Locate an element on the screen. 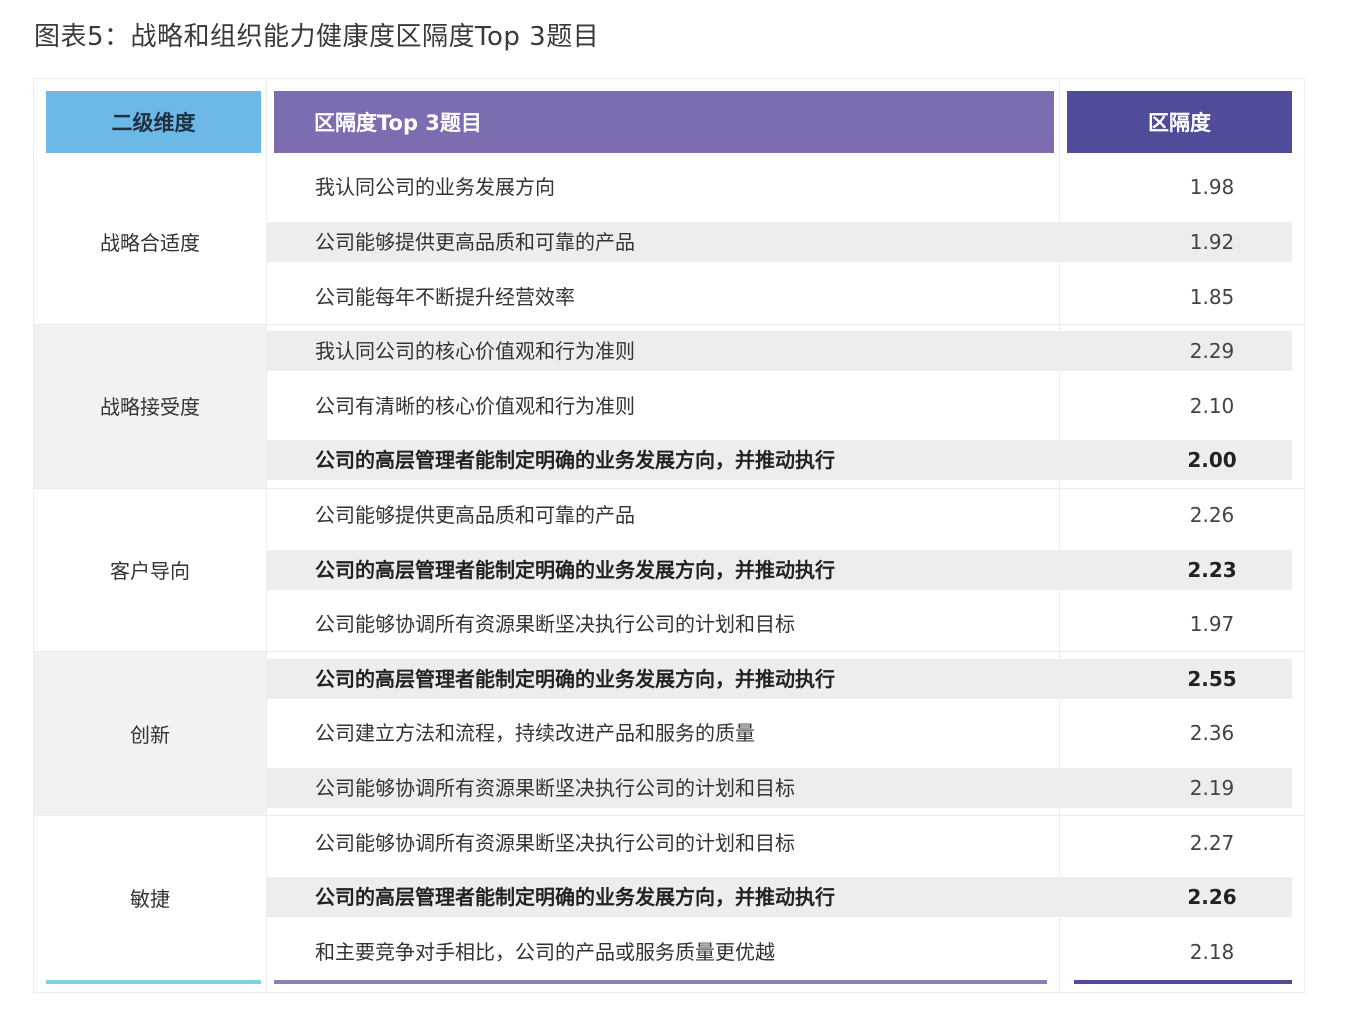 The image size is (1362, 1016). score-cell: 2.19 is located at coordinates (1212, 787).